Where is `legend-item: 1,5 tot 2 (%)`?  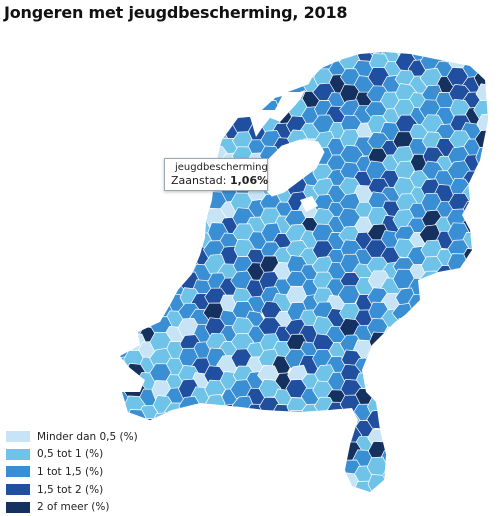 legend-item: 1,5 tot 2 (%) is located at coordinates (72, 490).